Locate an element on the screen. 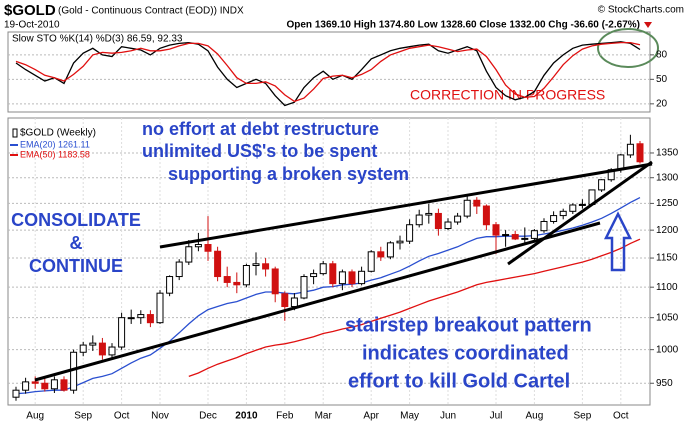  symbol: $GOLD is located at coordinates (30, 10).